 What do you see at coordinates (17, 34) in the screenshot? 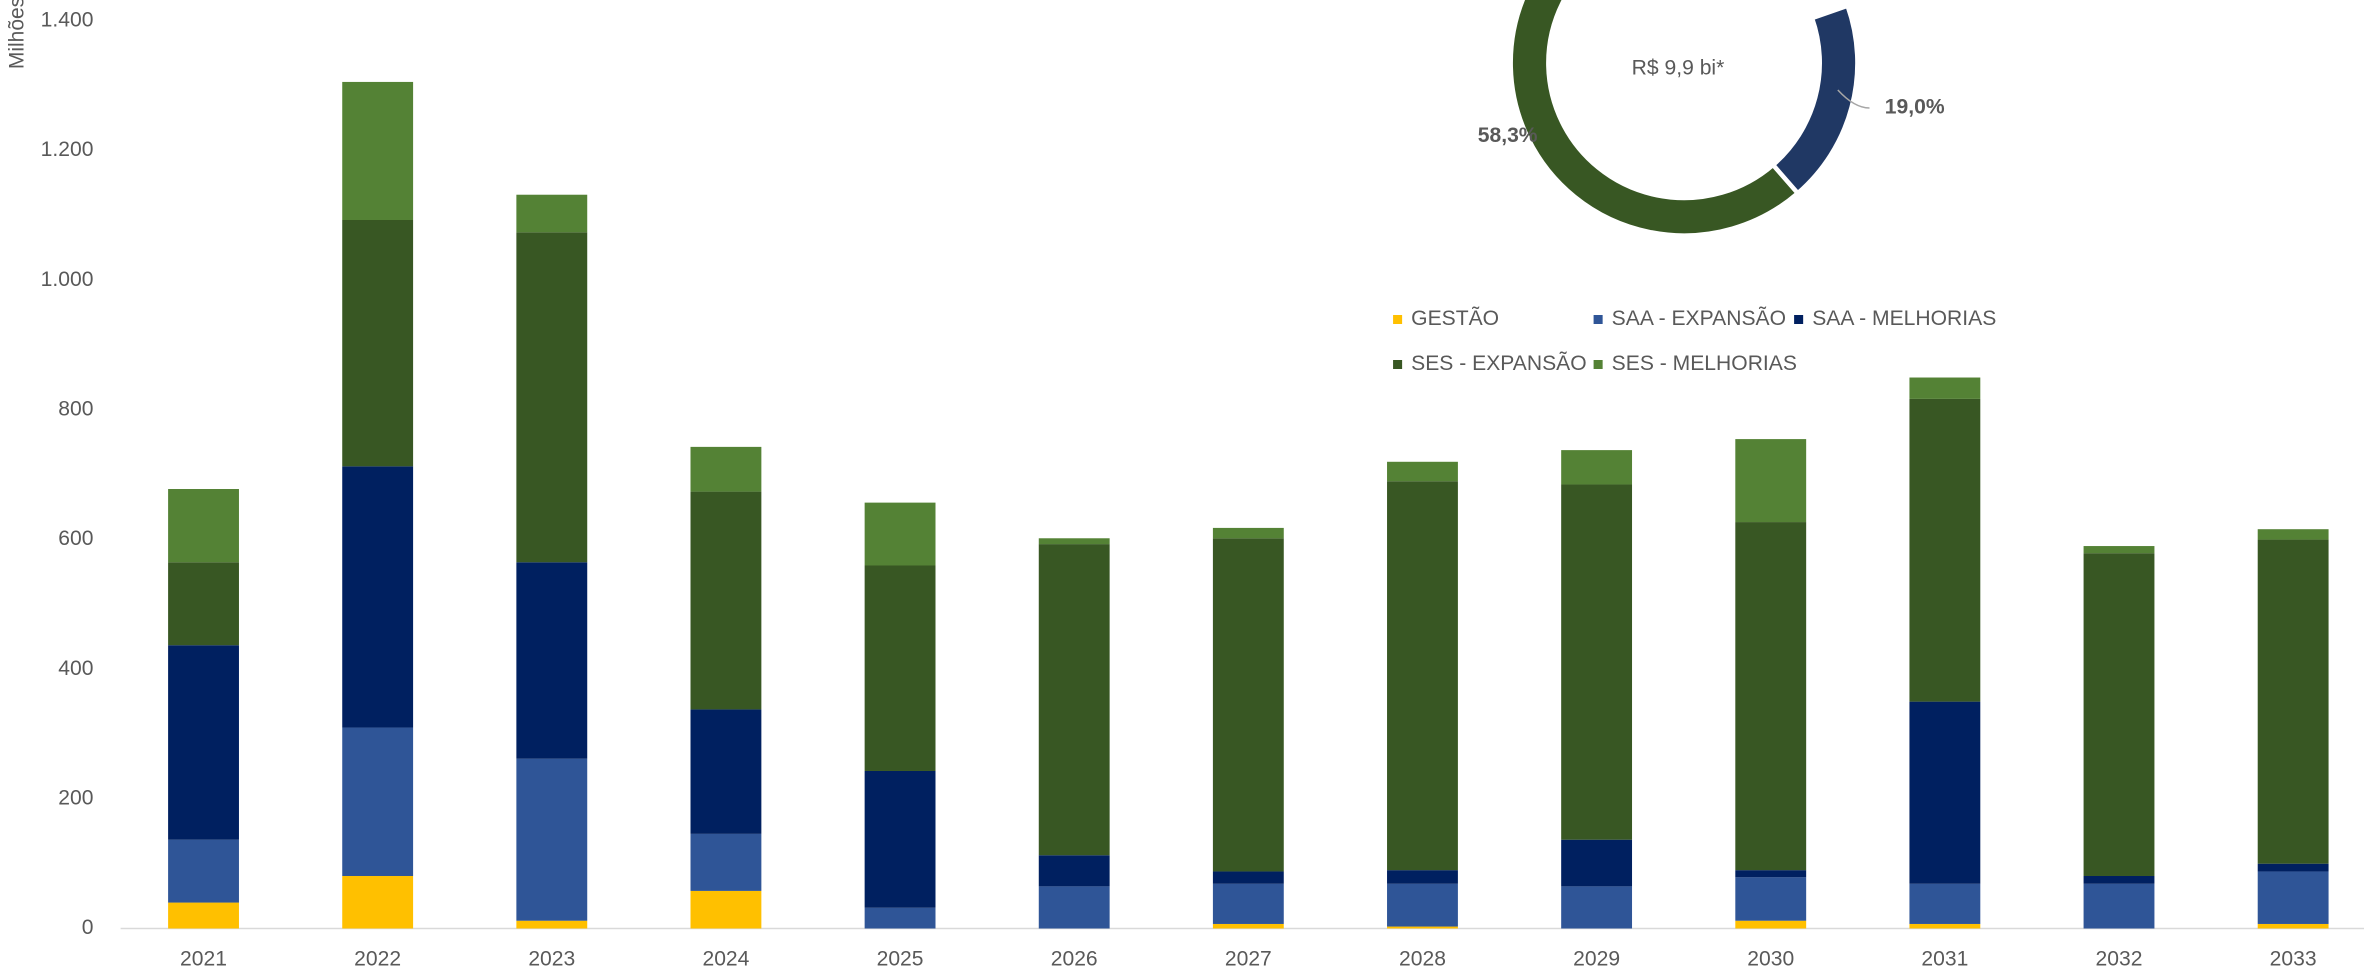
I see `y-axis-label: Milhões` at bounding box center [17, 34].